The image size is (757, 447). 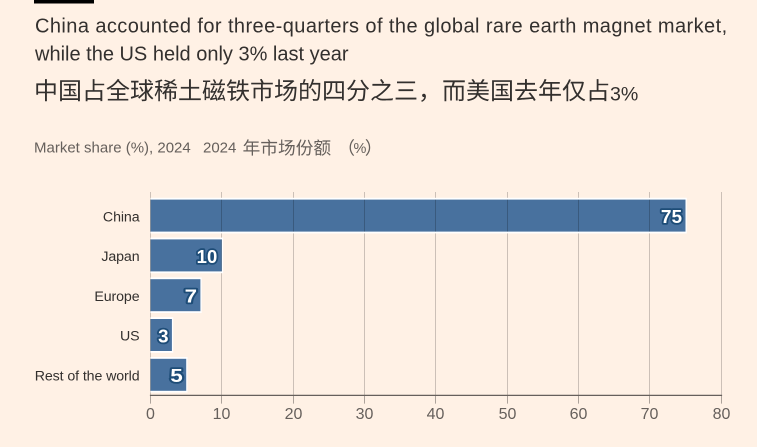 What do you see at coordinates (150, 414) in the screenshot?
I see `svg-text: 0` at bounding box center [150, 414].